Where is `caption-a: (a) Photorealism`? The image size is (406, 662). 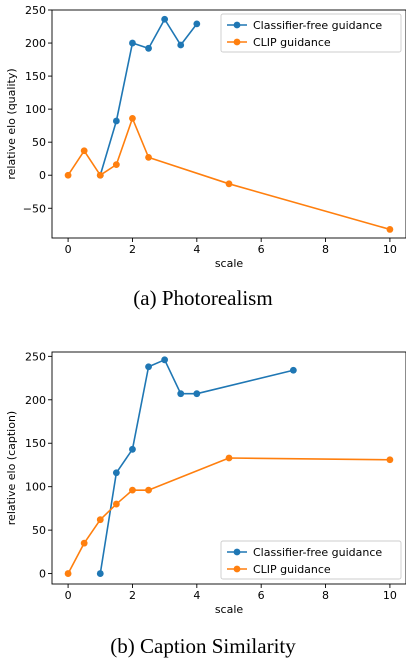 caption-a: (a) Photorealism is located at coordinates (203, 298).